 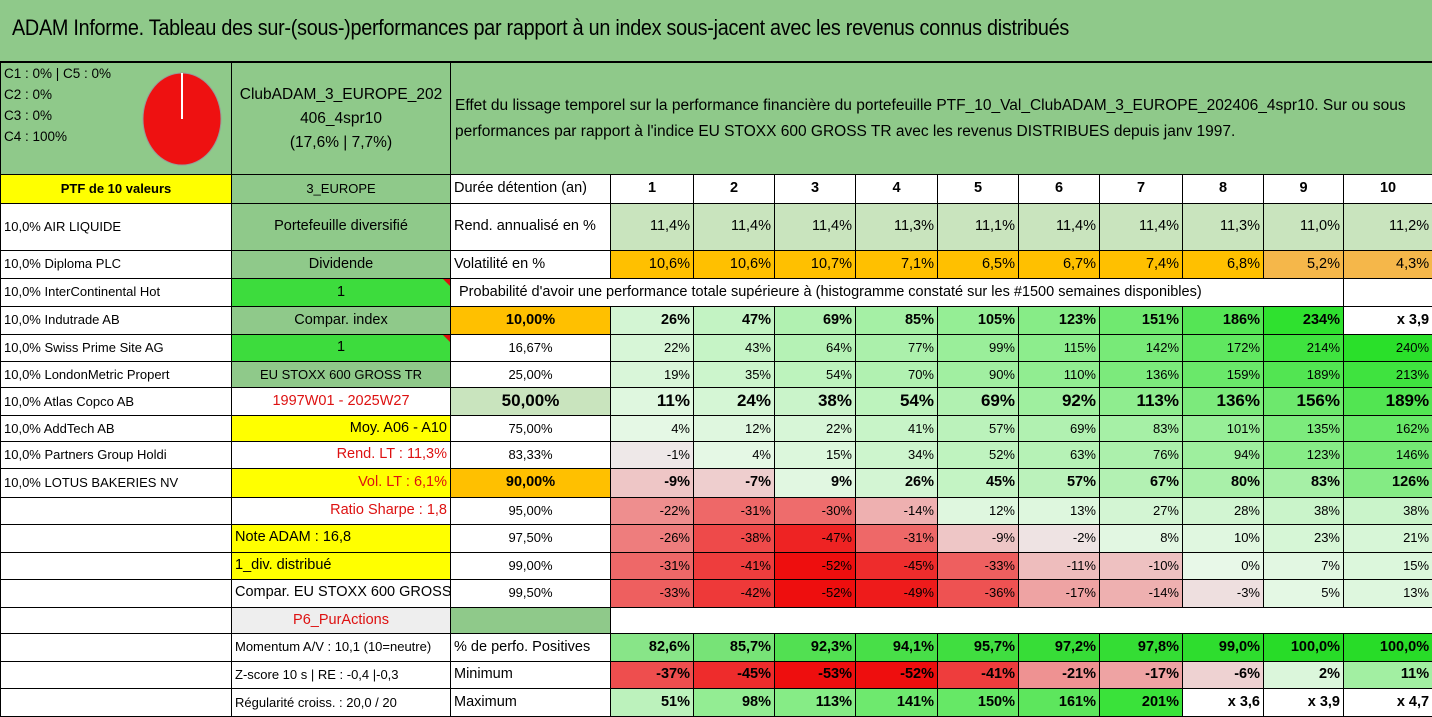 I want to click on quantile-value: 7%, so click(x=1303, y=566).